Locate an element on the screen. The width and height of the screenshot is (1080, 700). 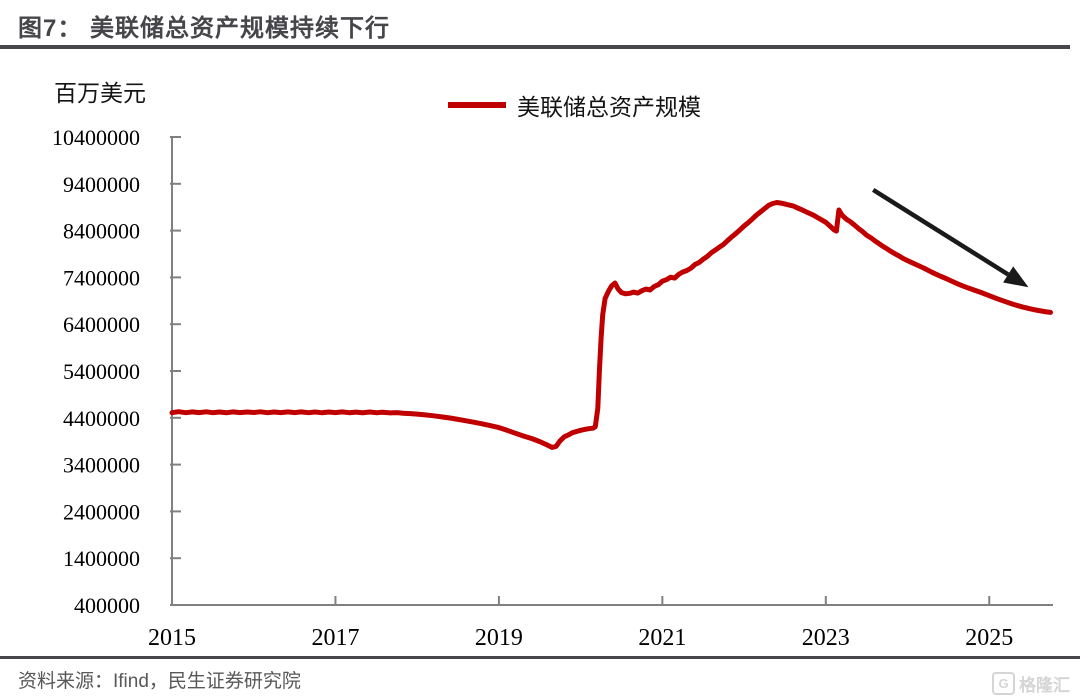
trend-arrow-shaft is located at coordinates (941, 232).